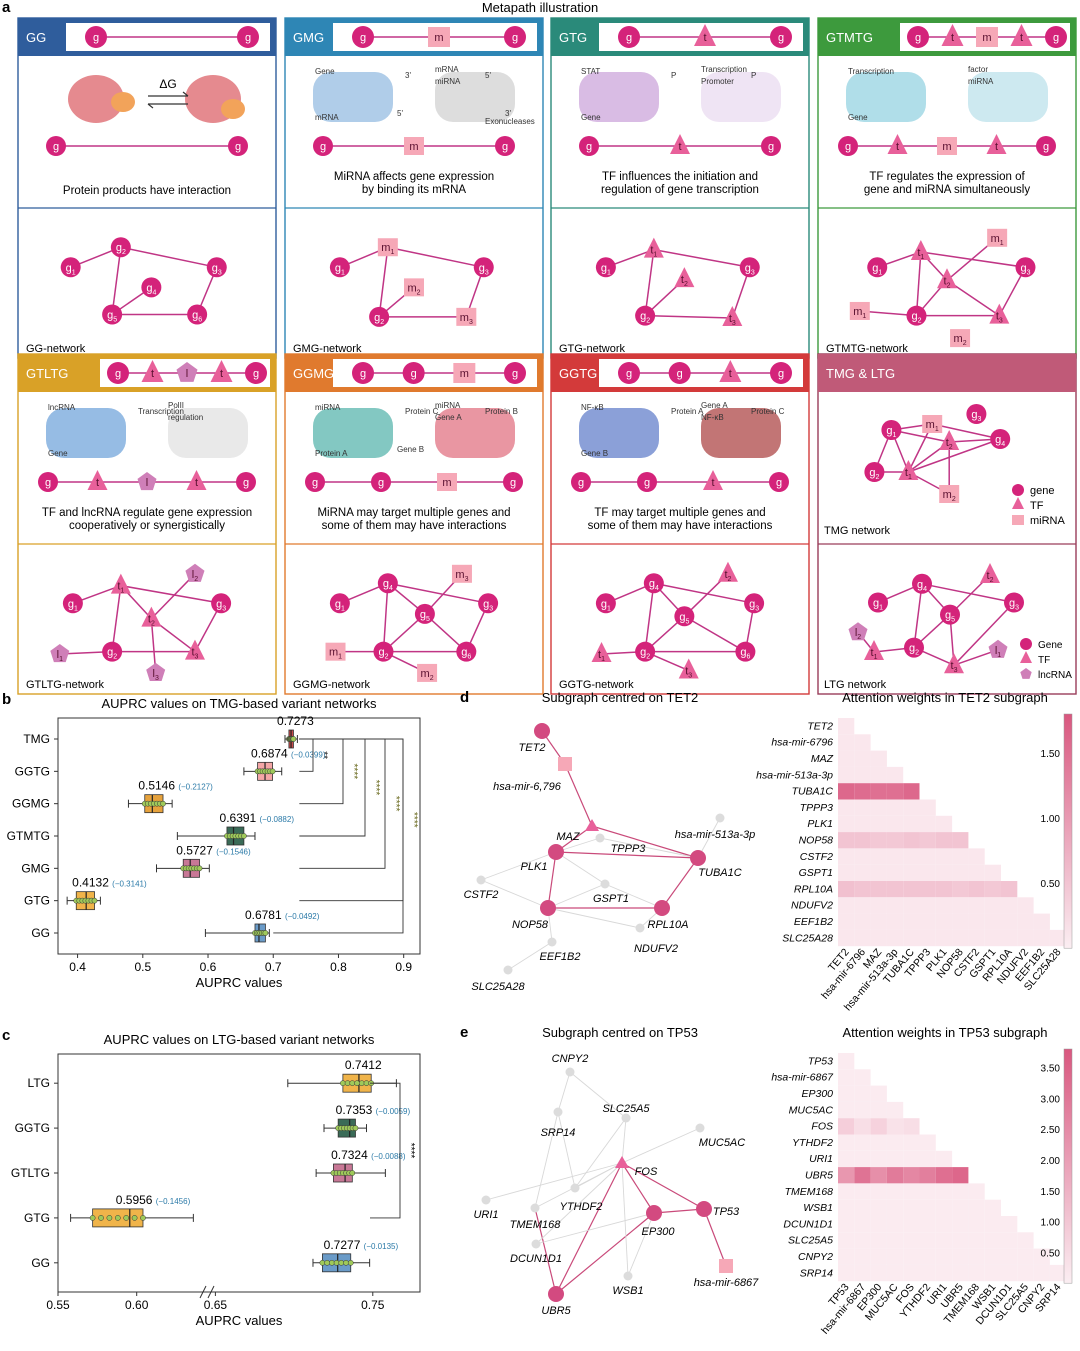  I want to click on subgraph-node: RPL10A, so click(668, 915).